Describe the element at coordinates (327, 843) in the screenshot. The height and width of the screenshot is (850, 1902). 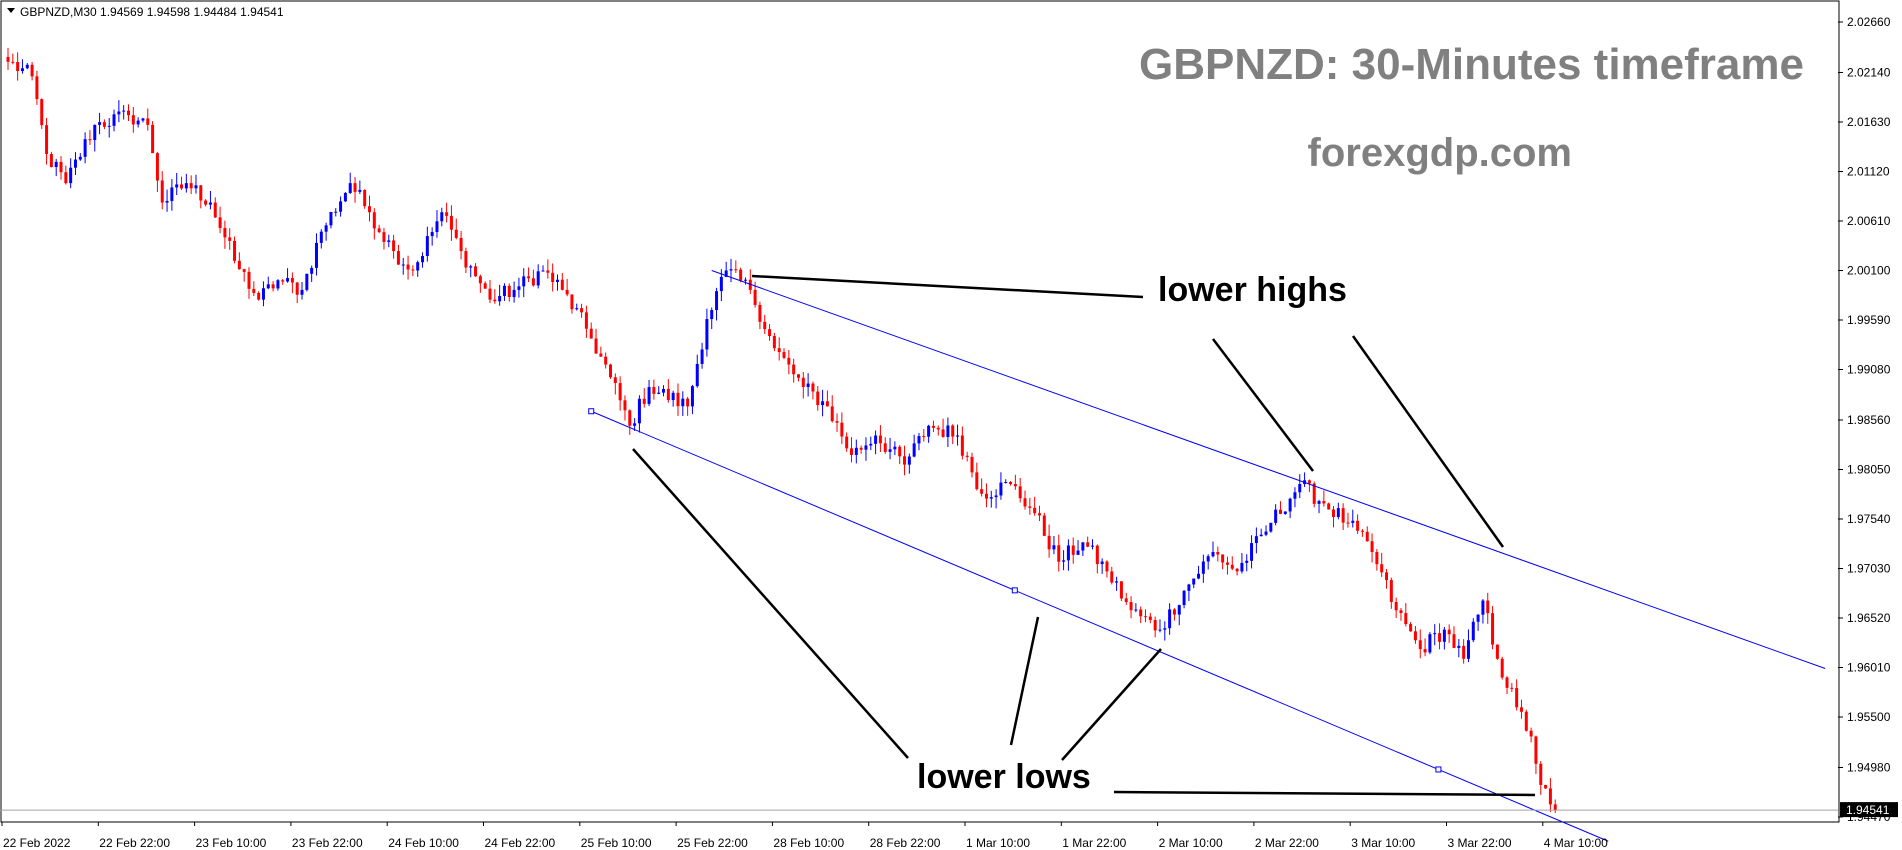
I see `x-tick-label: 23 Feb 22:00` at that location.